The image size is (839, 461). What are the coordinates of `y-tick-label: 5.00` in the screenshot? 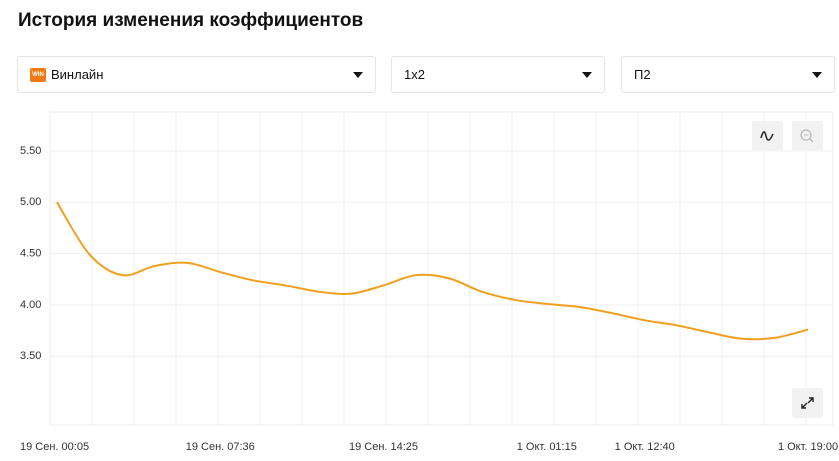 It's located at (30, 202).